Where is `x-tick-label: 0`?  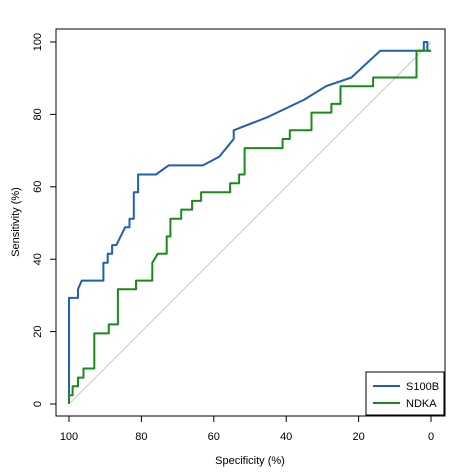 x-tick-label: 0 is located at coordinates (431, 437).